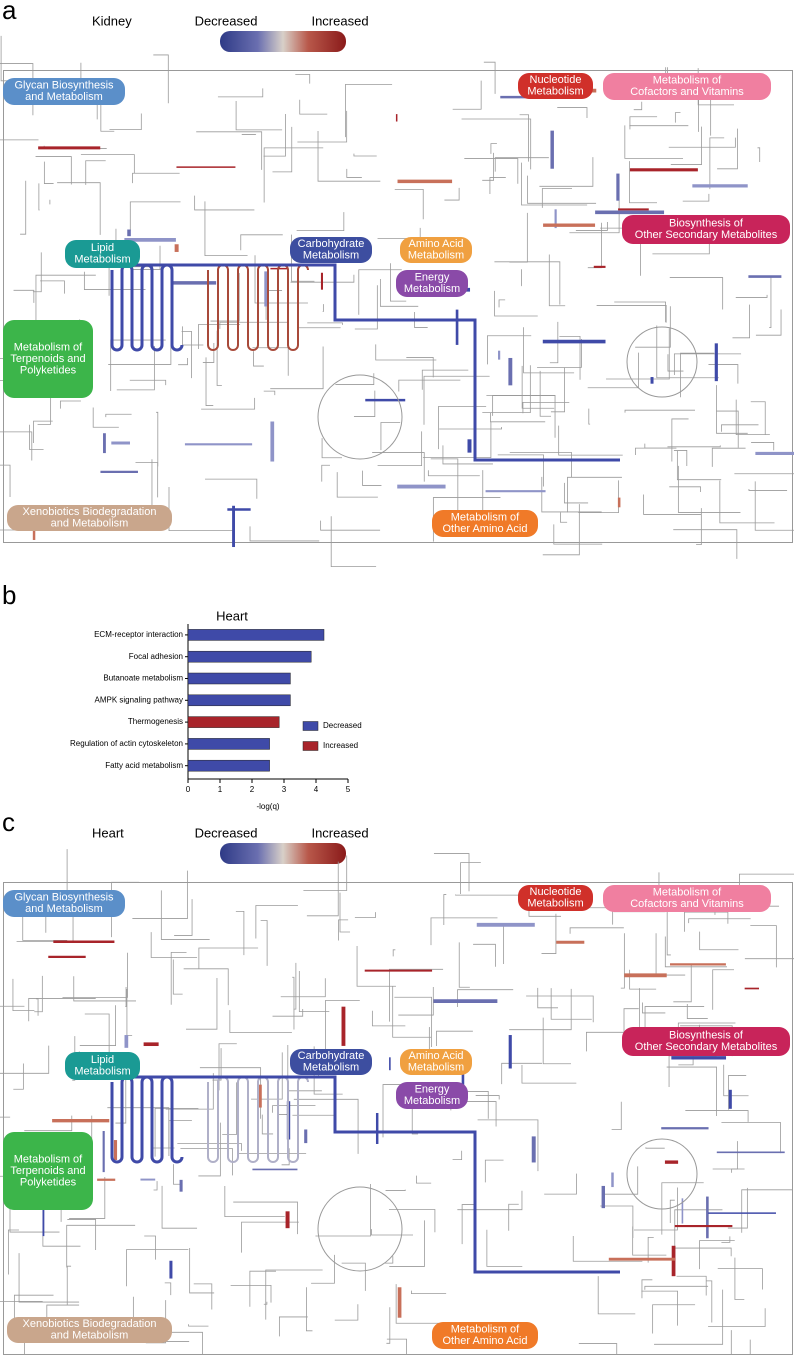 The image size is (794, 1360). Describe the element at coordinates (436, 1068) in the screenshot. I see `region-label: Metabolism` at that location.